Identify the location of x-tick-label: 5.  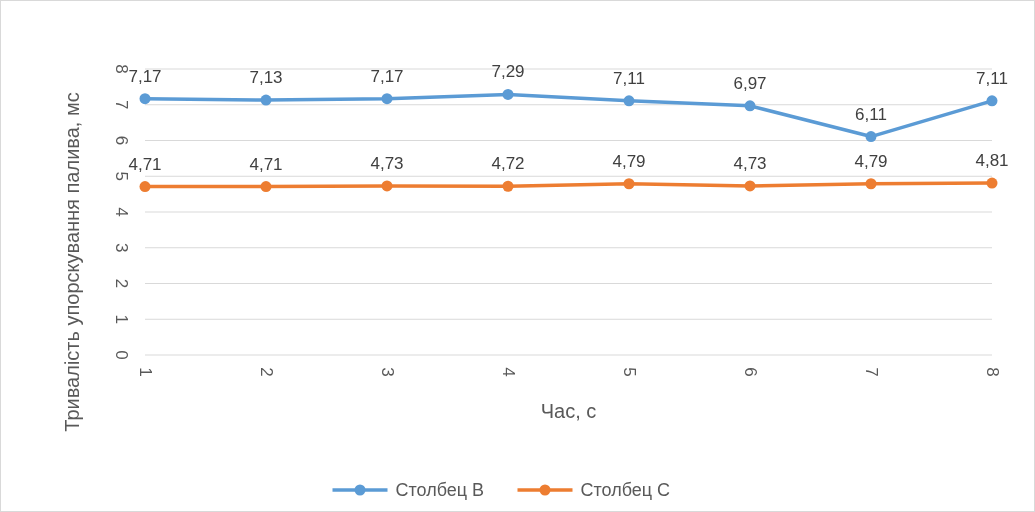
(629, 372).